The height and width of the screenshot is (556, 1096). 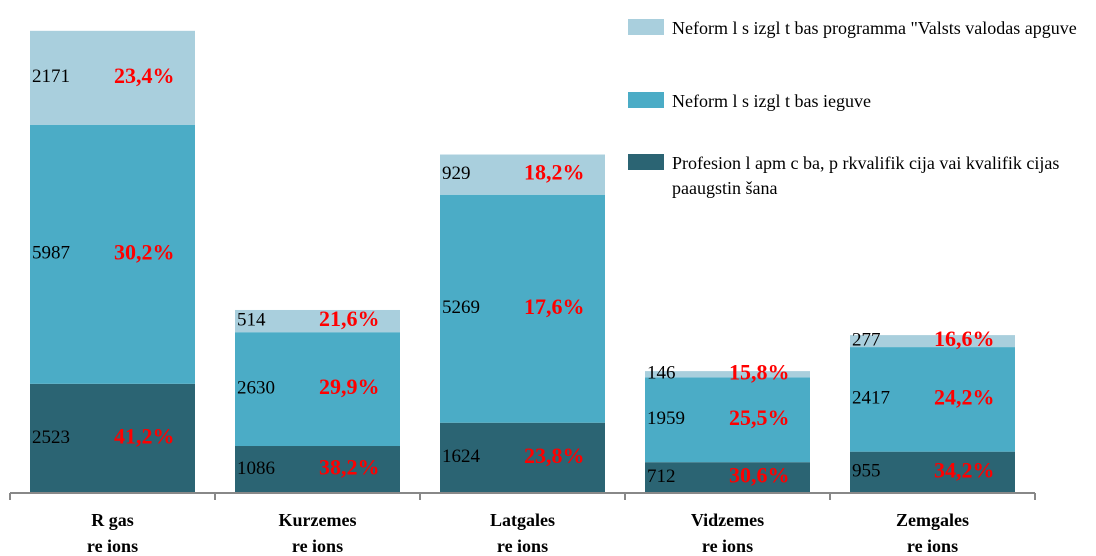 What do you see at coordinates (318, 520) in the screenshot?
I see `x-tick-label: Kurzemes` at bounding box center [318, 520].